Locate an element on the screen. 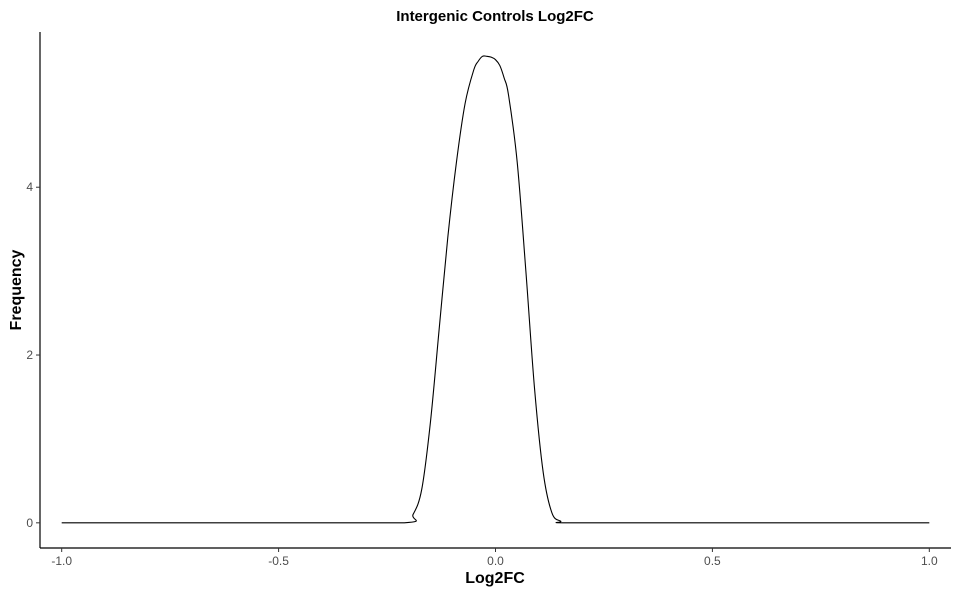  x-axis-title: Log2FC is located at coordinates (495, 578).